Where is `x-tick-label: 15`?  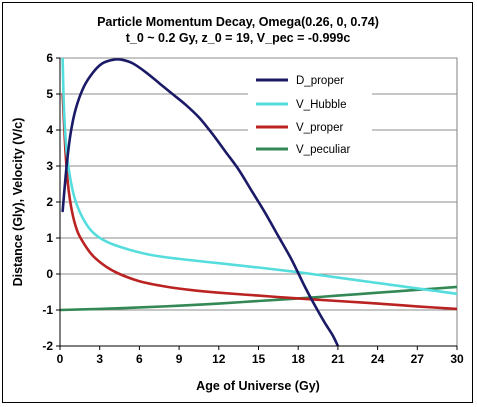 x-tick-label: 15 is located at coordinates (259, 359).